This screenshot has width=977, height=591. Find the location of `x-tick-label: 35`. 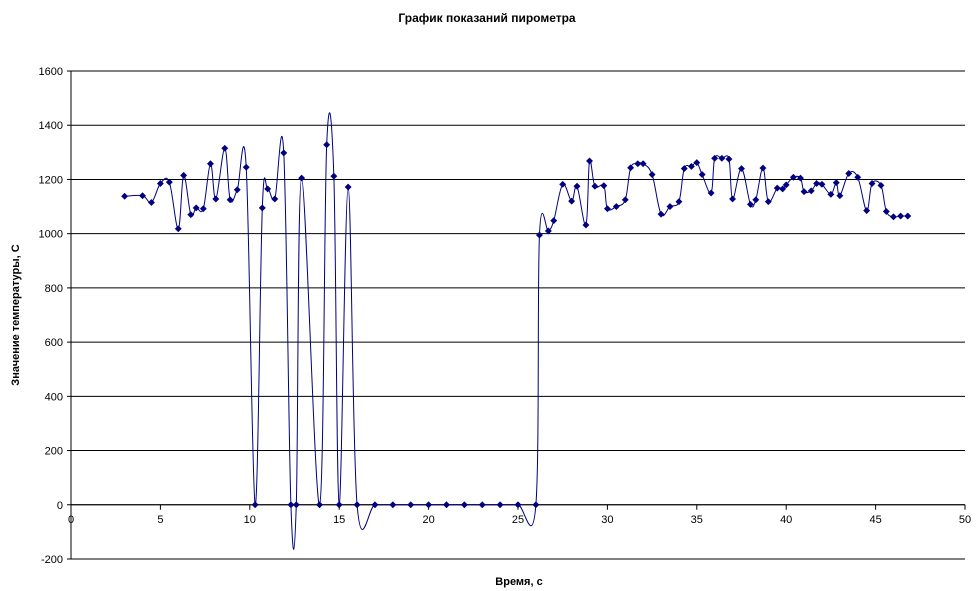

x-tick-label: 35 is located at coordinates (697, 520).